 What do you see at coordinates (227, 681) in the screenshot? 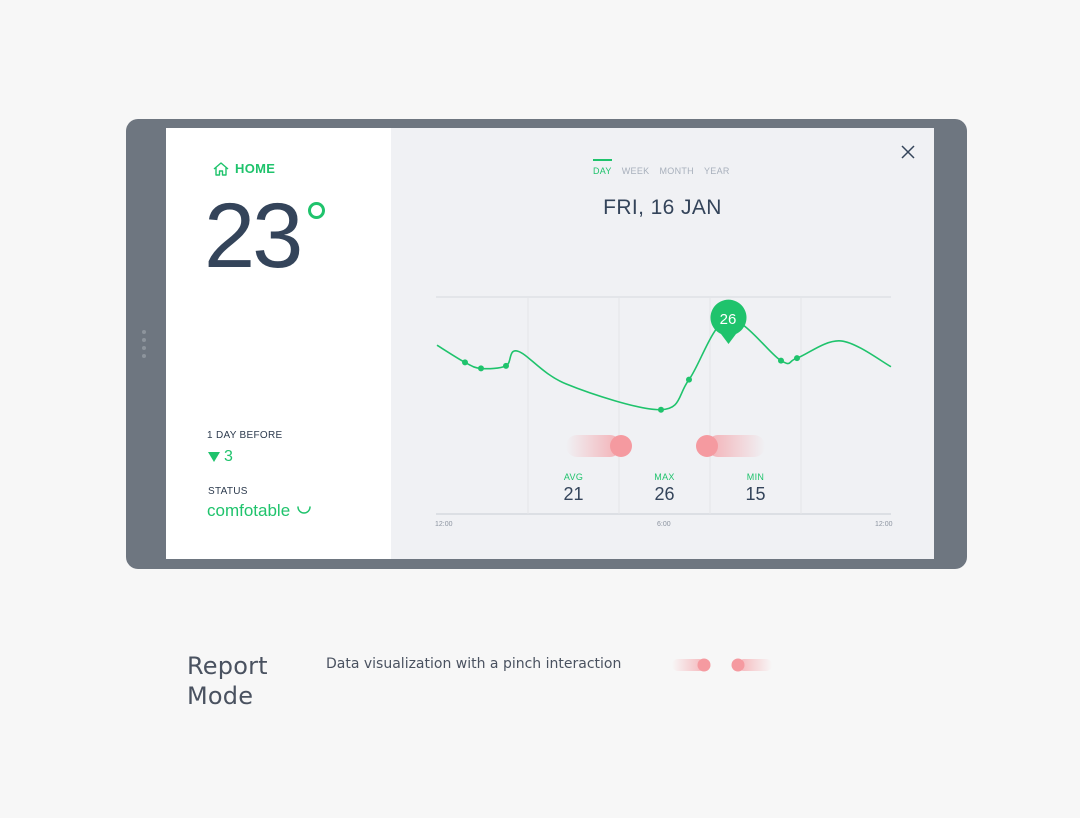
I see `caption-title: Report Mode` at bounding box center [227, 681].